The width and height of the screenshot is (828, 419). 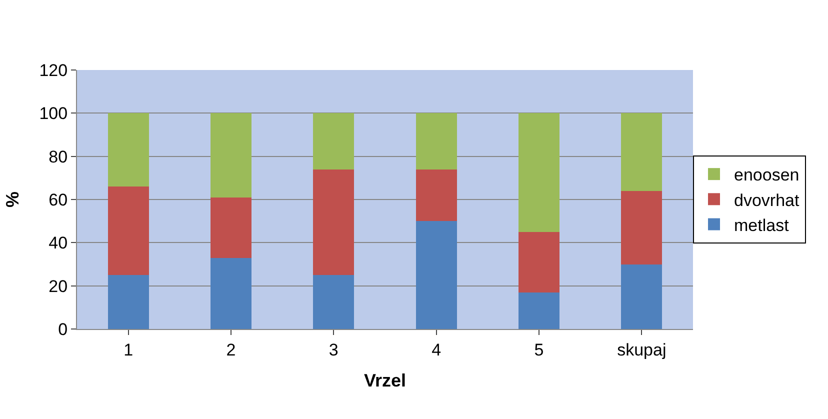 I want to click on y-tick-label: 40, so click(x=58, y=243).